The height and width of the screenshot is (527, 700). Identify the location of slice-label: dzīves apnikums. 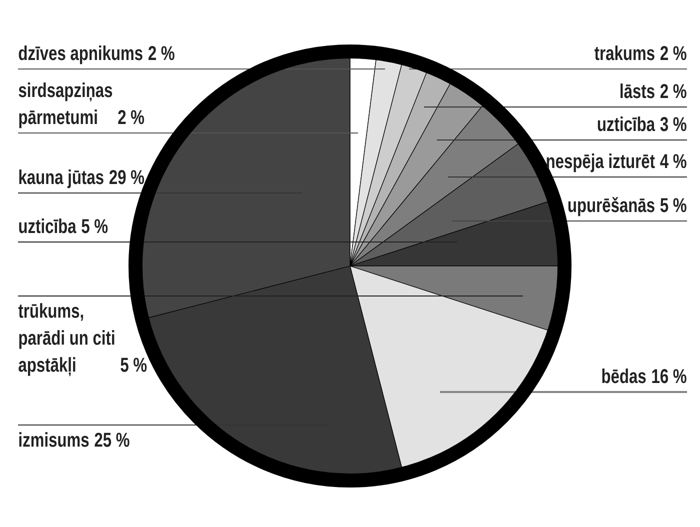
(80, 54).